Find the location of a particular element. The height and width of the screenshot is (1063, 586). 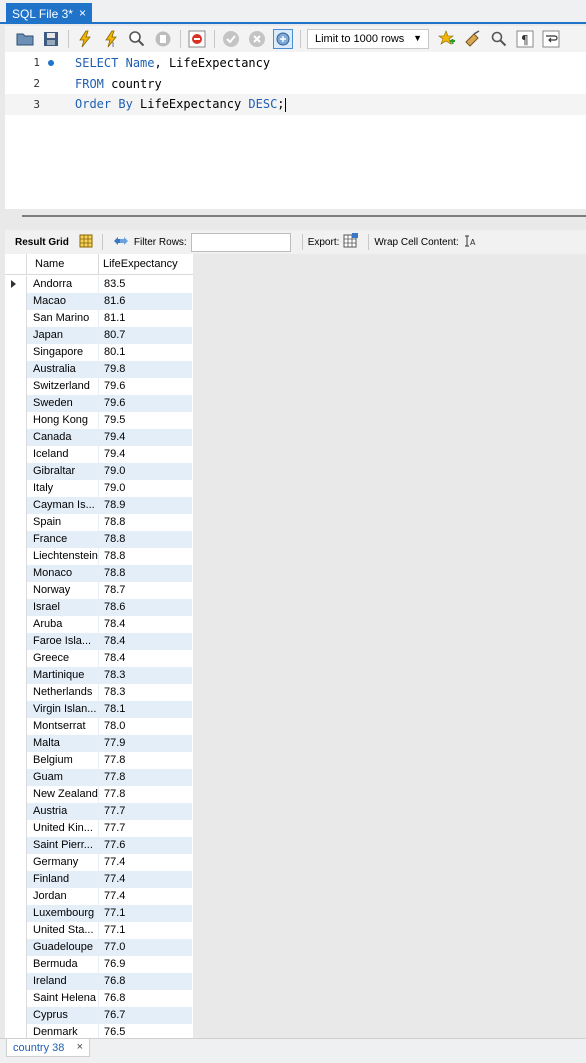

table-row: Switzerland 79.6 is located at coordinates (99, 386).